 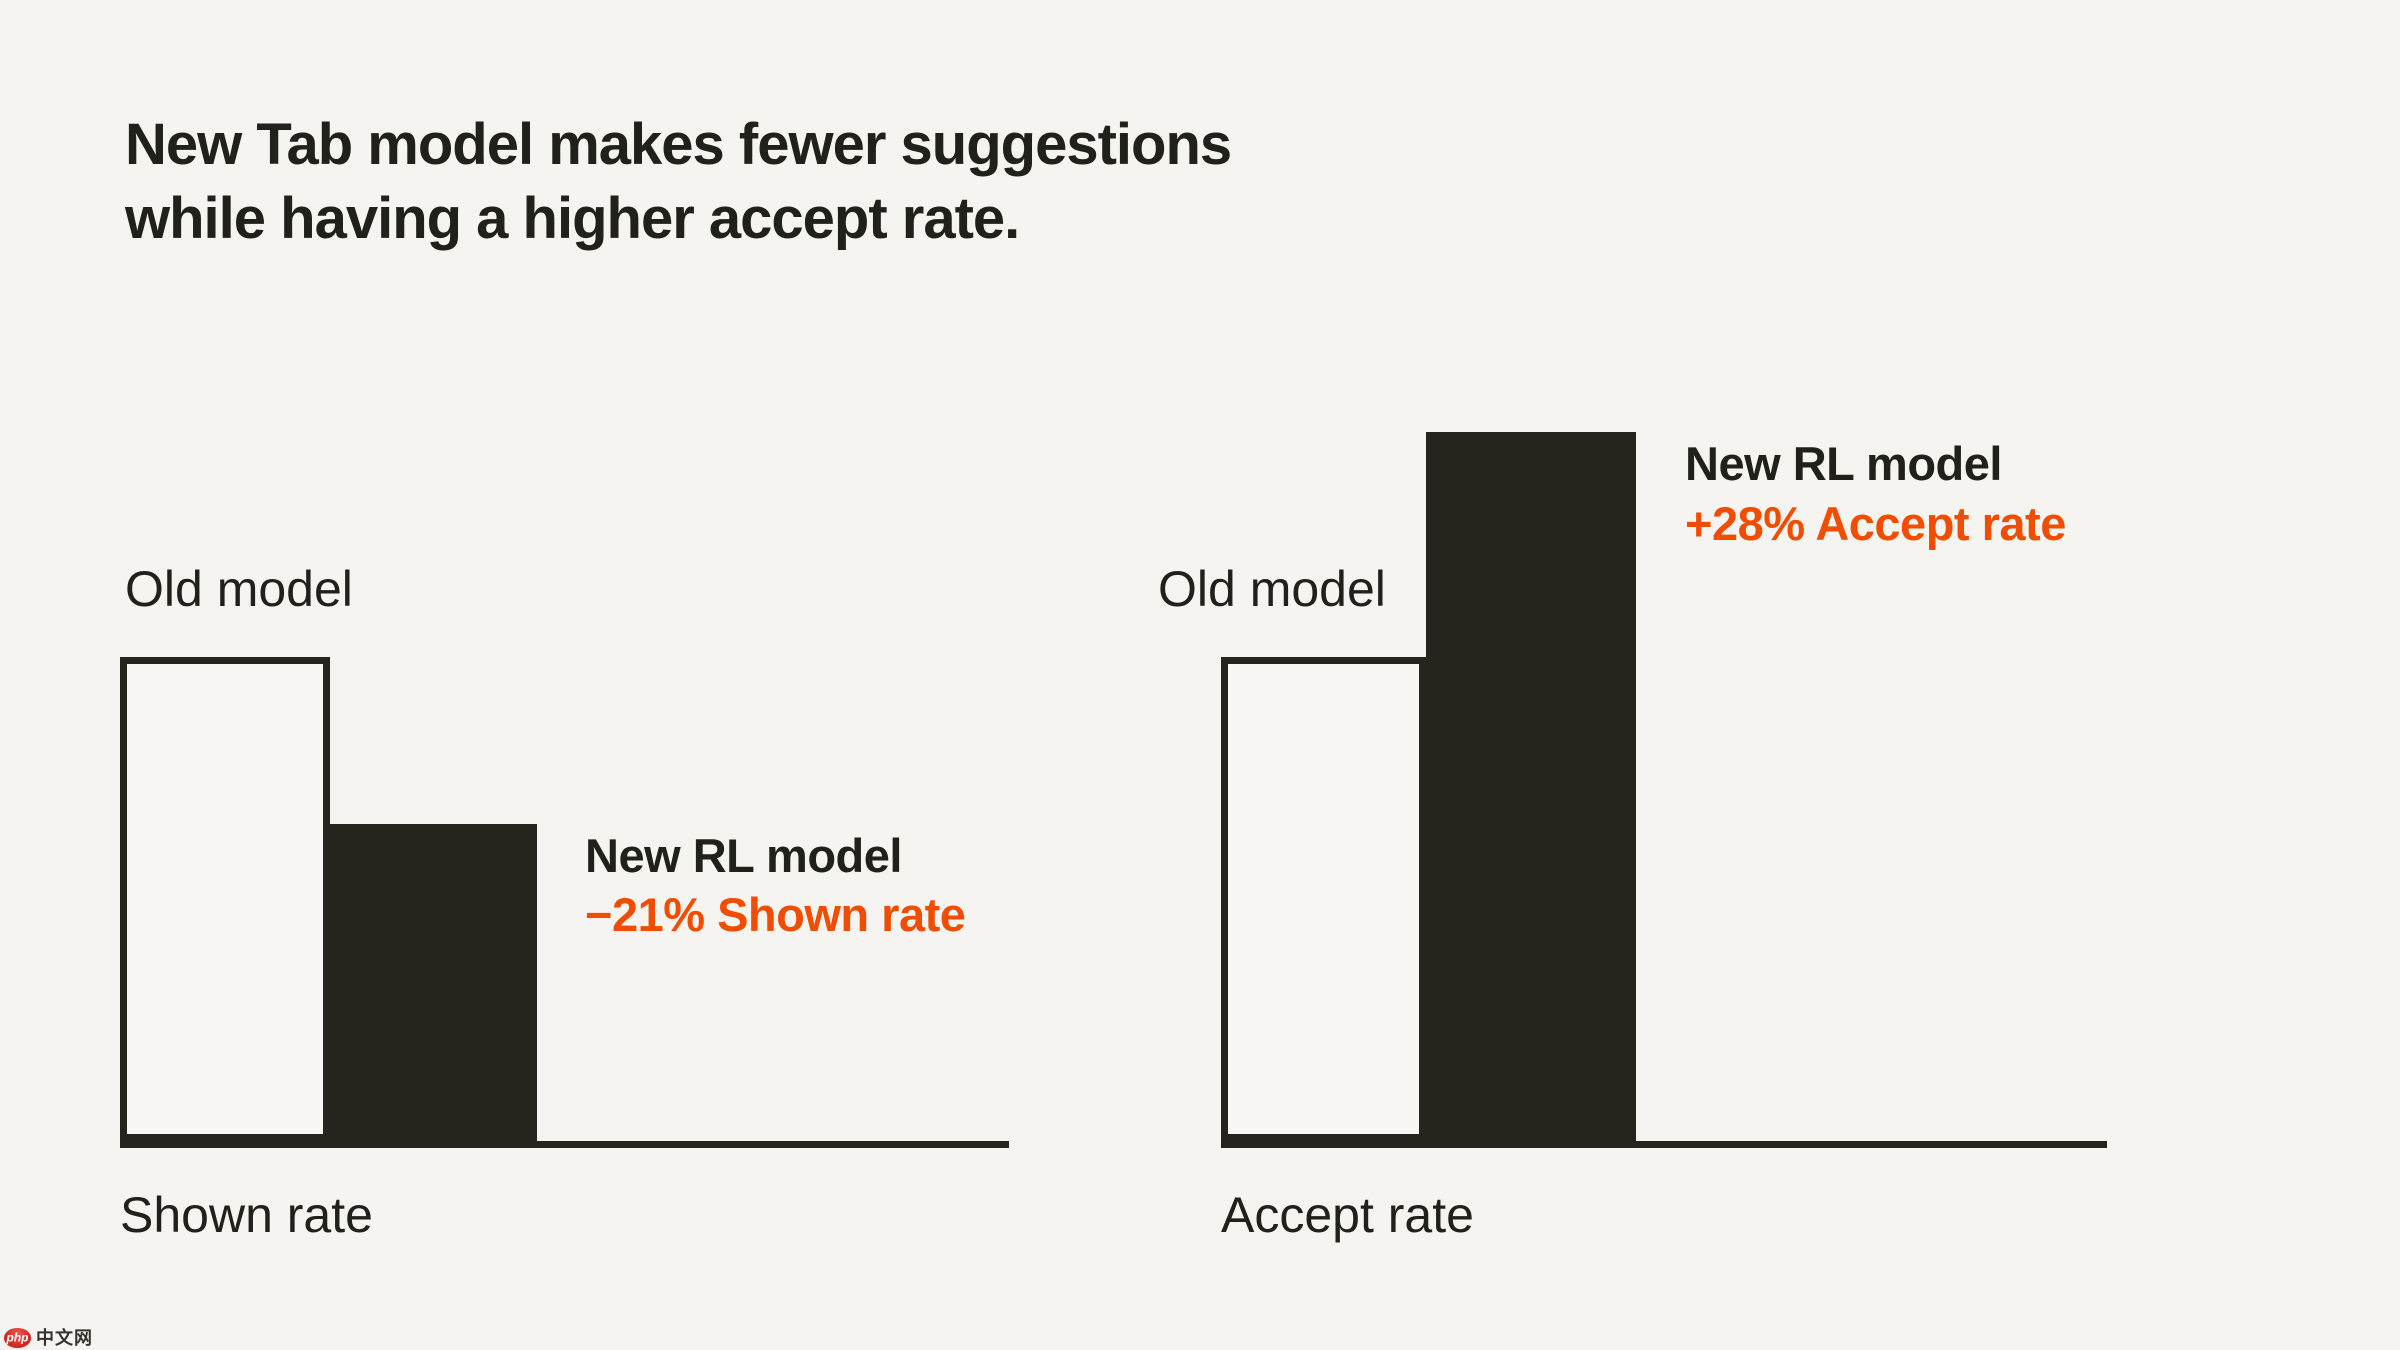 What do you see at coordinates (1323, 899) in the screenshot?
I see `accept-old-model-bar` at bounding box center [1323, 899].